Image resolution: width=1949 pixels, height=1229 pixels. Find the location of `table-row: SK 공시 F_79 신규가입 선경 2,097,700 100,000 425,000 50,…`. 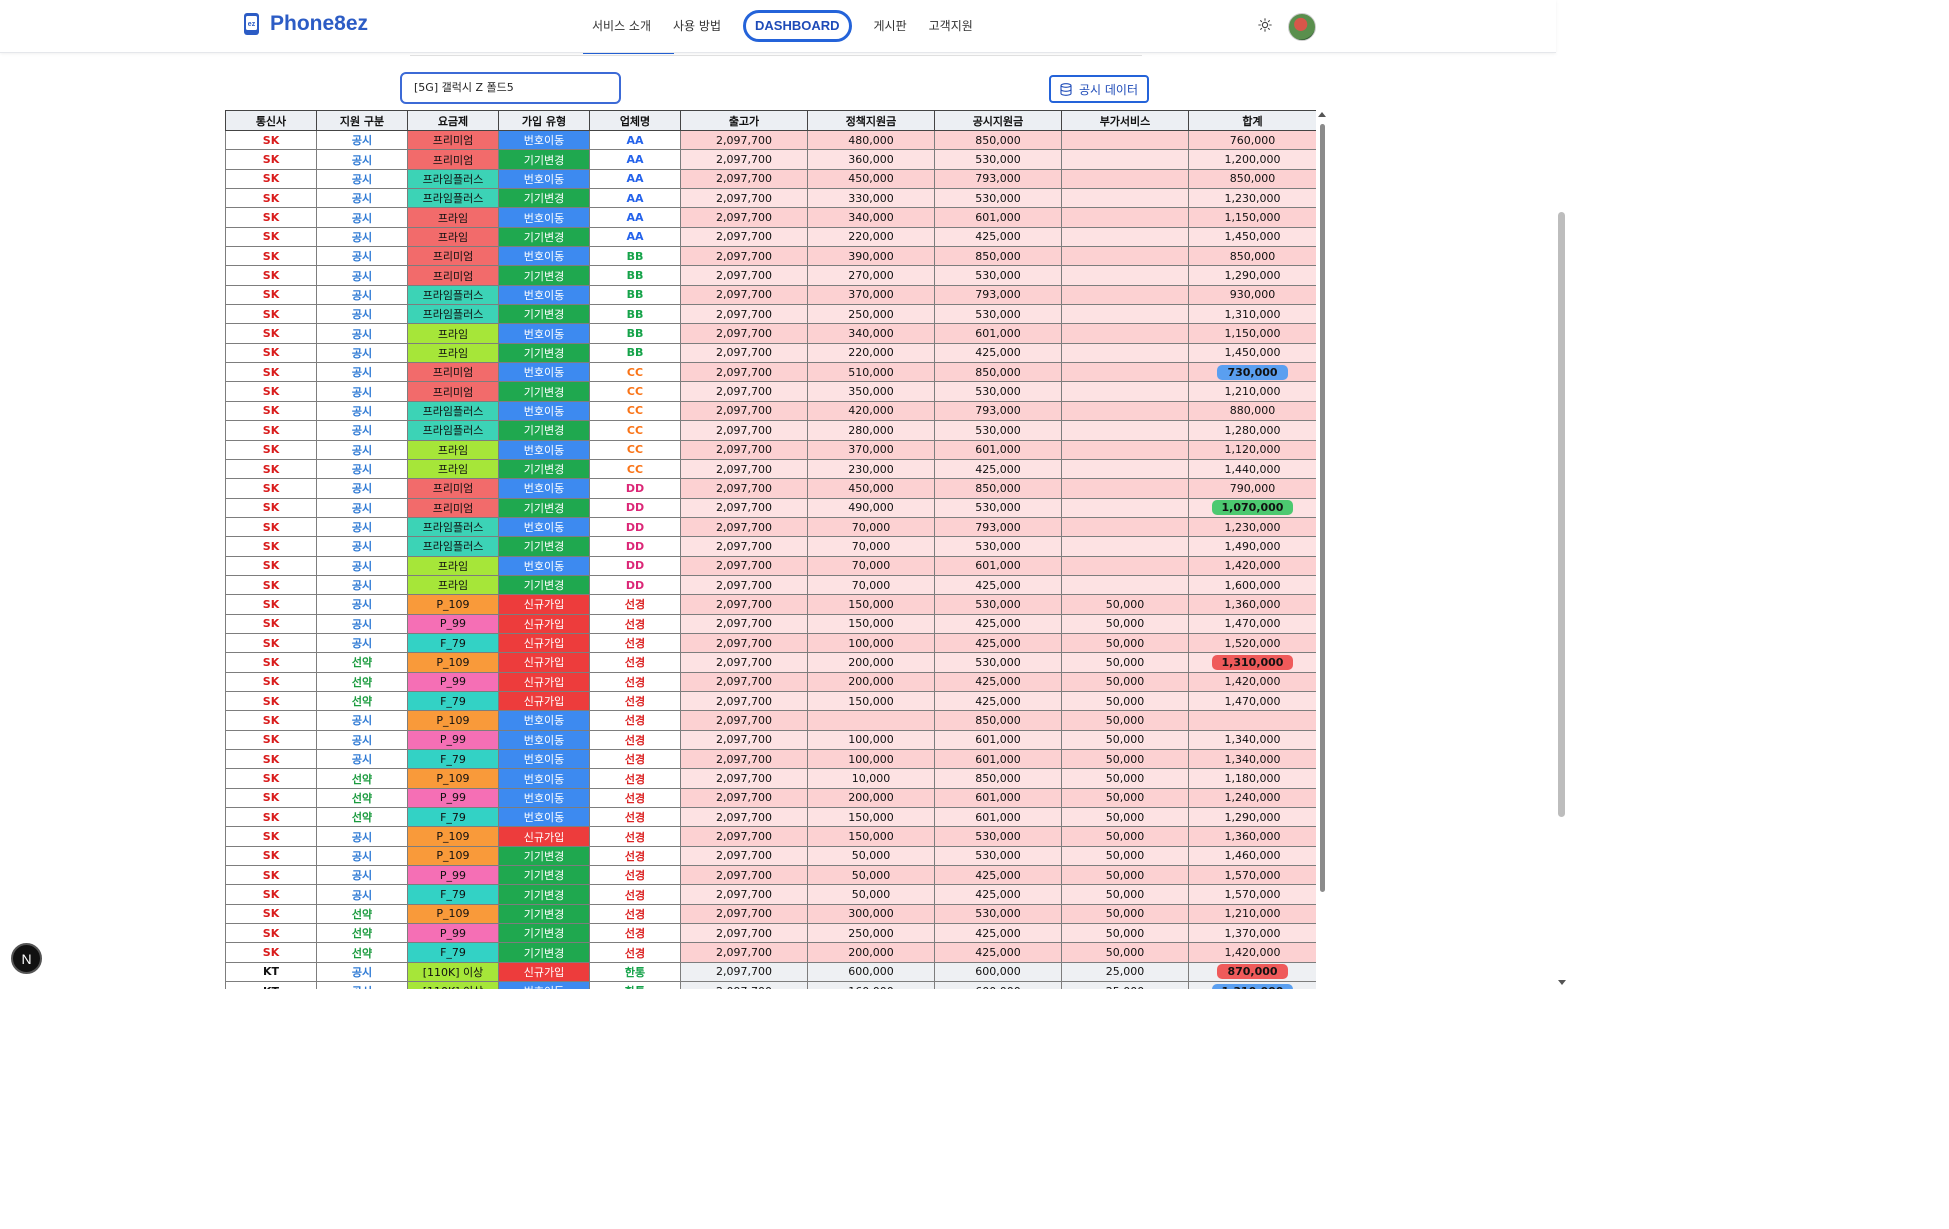

table-row: SK 공시 F_79 신규가입 선경 2,097,700 100,000 425,000 50,… is located at coordinates (770, 643).